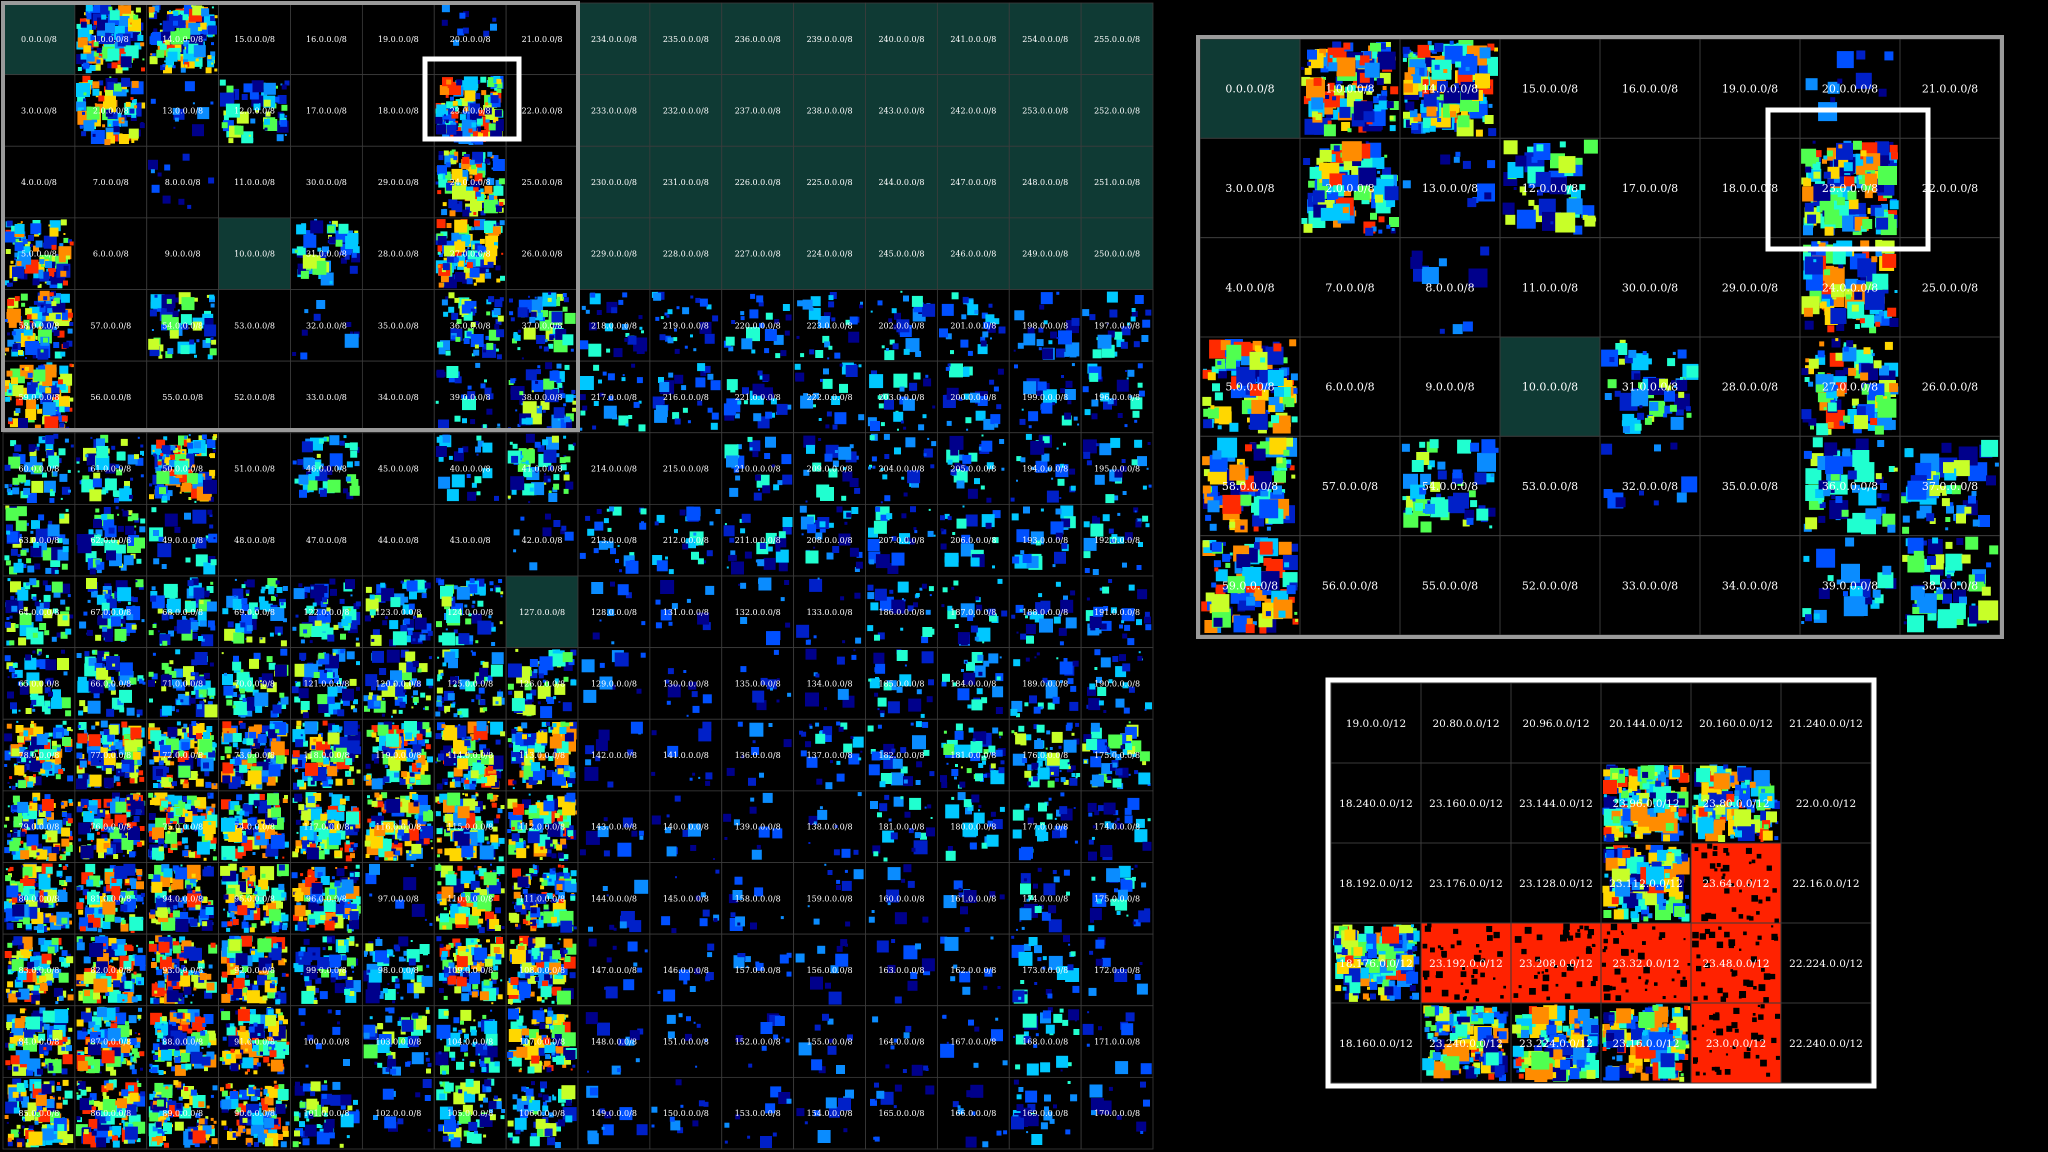  What do you see at coordinates (901, 253) in the screenshot?
I see `address-block-cell: 245.0.0.0/8` at bounding box center [901, 253].